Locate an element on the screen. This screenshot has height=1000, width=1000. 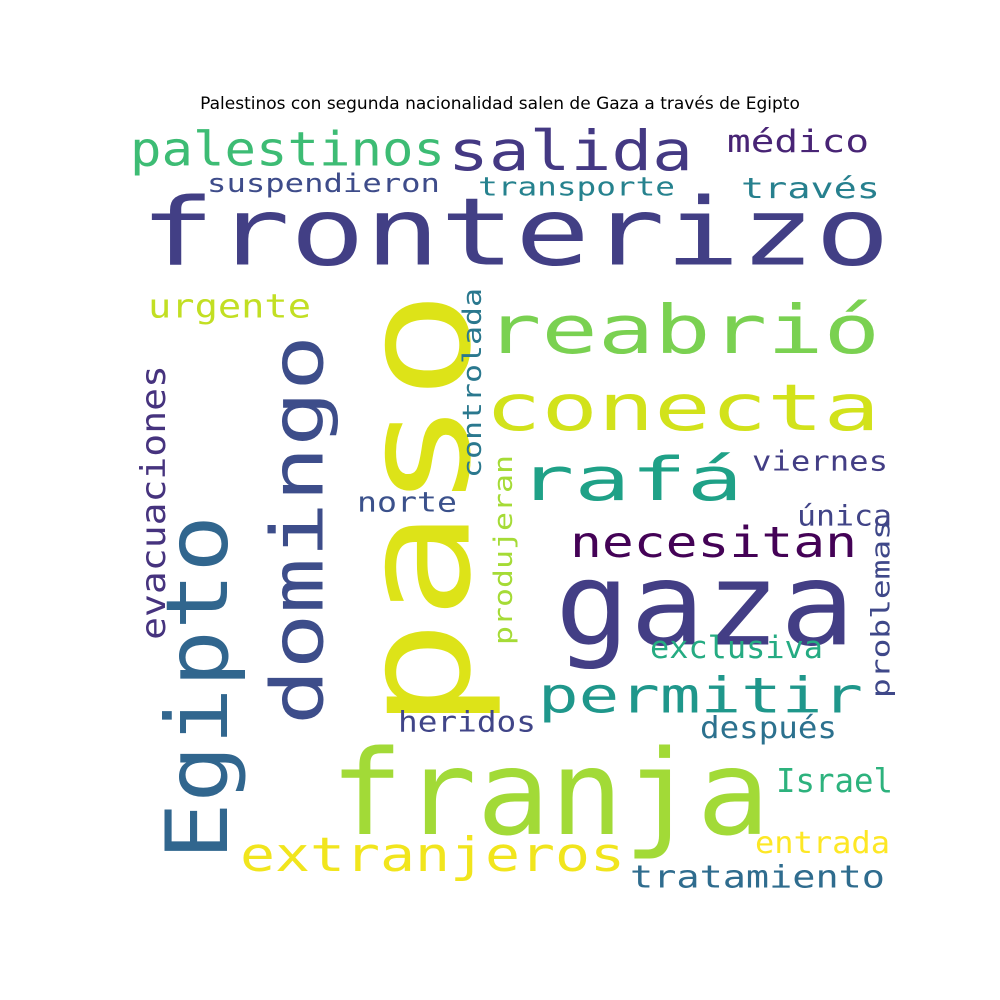
word-franja: franja is located at coordinates (550, 794).